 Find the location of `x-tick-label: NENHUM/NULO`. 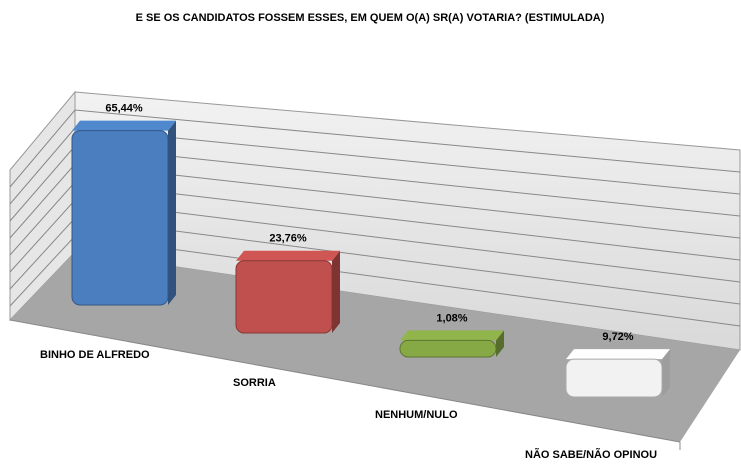

x-tick-label: NENHUM/NULO is located at coordinates (416, 415).